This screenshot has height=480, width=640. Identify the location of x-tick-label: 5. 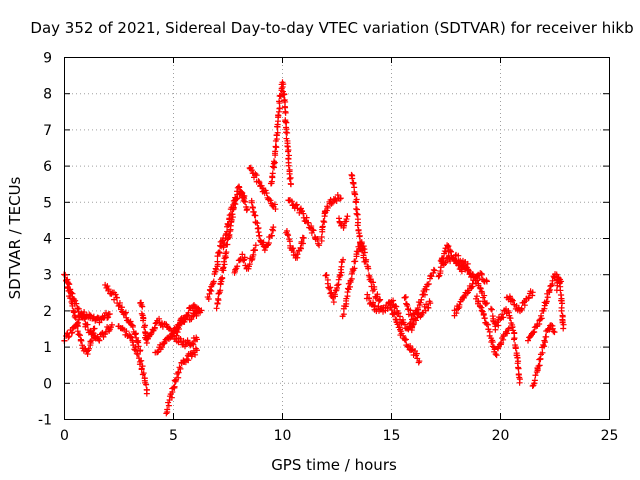
(173, 436).